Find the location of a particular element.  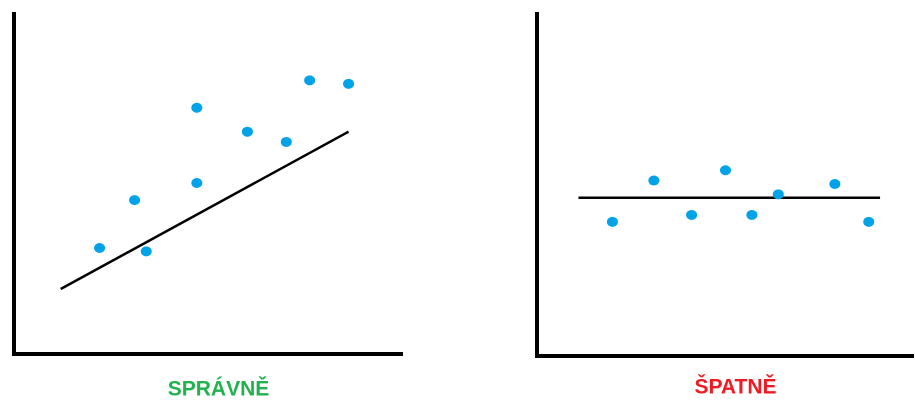

chart-label: ŠPATNĚ is located at coordinates (735, 387).